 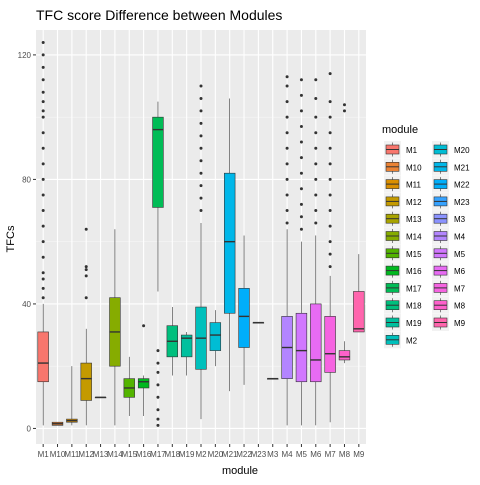 What do you see at coordinates (414, 237) in the screenshot?
I see `legend-label: M14` at bounding box center [414, 237].